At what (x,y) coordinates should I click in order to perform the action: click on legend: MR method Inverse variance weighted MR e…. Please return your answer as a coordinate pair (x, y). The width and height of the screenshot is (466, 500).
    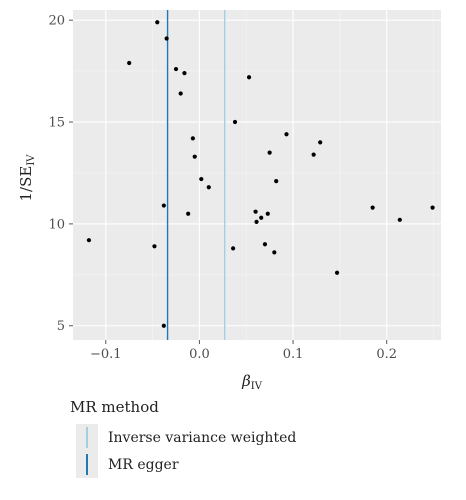
    Looking at the image, I should click on (183, 438).